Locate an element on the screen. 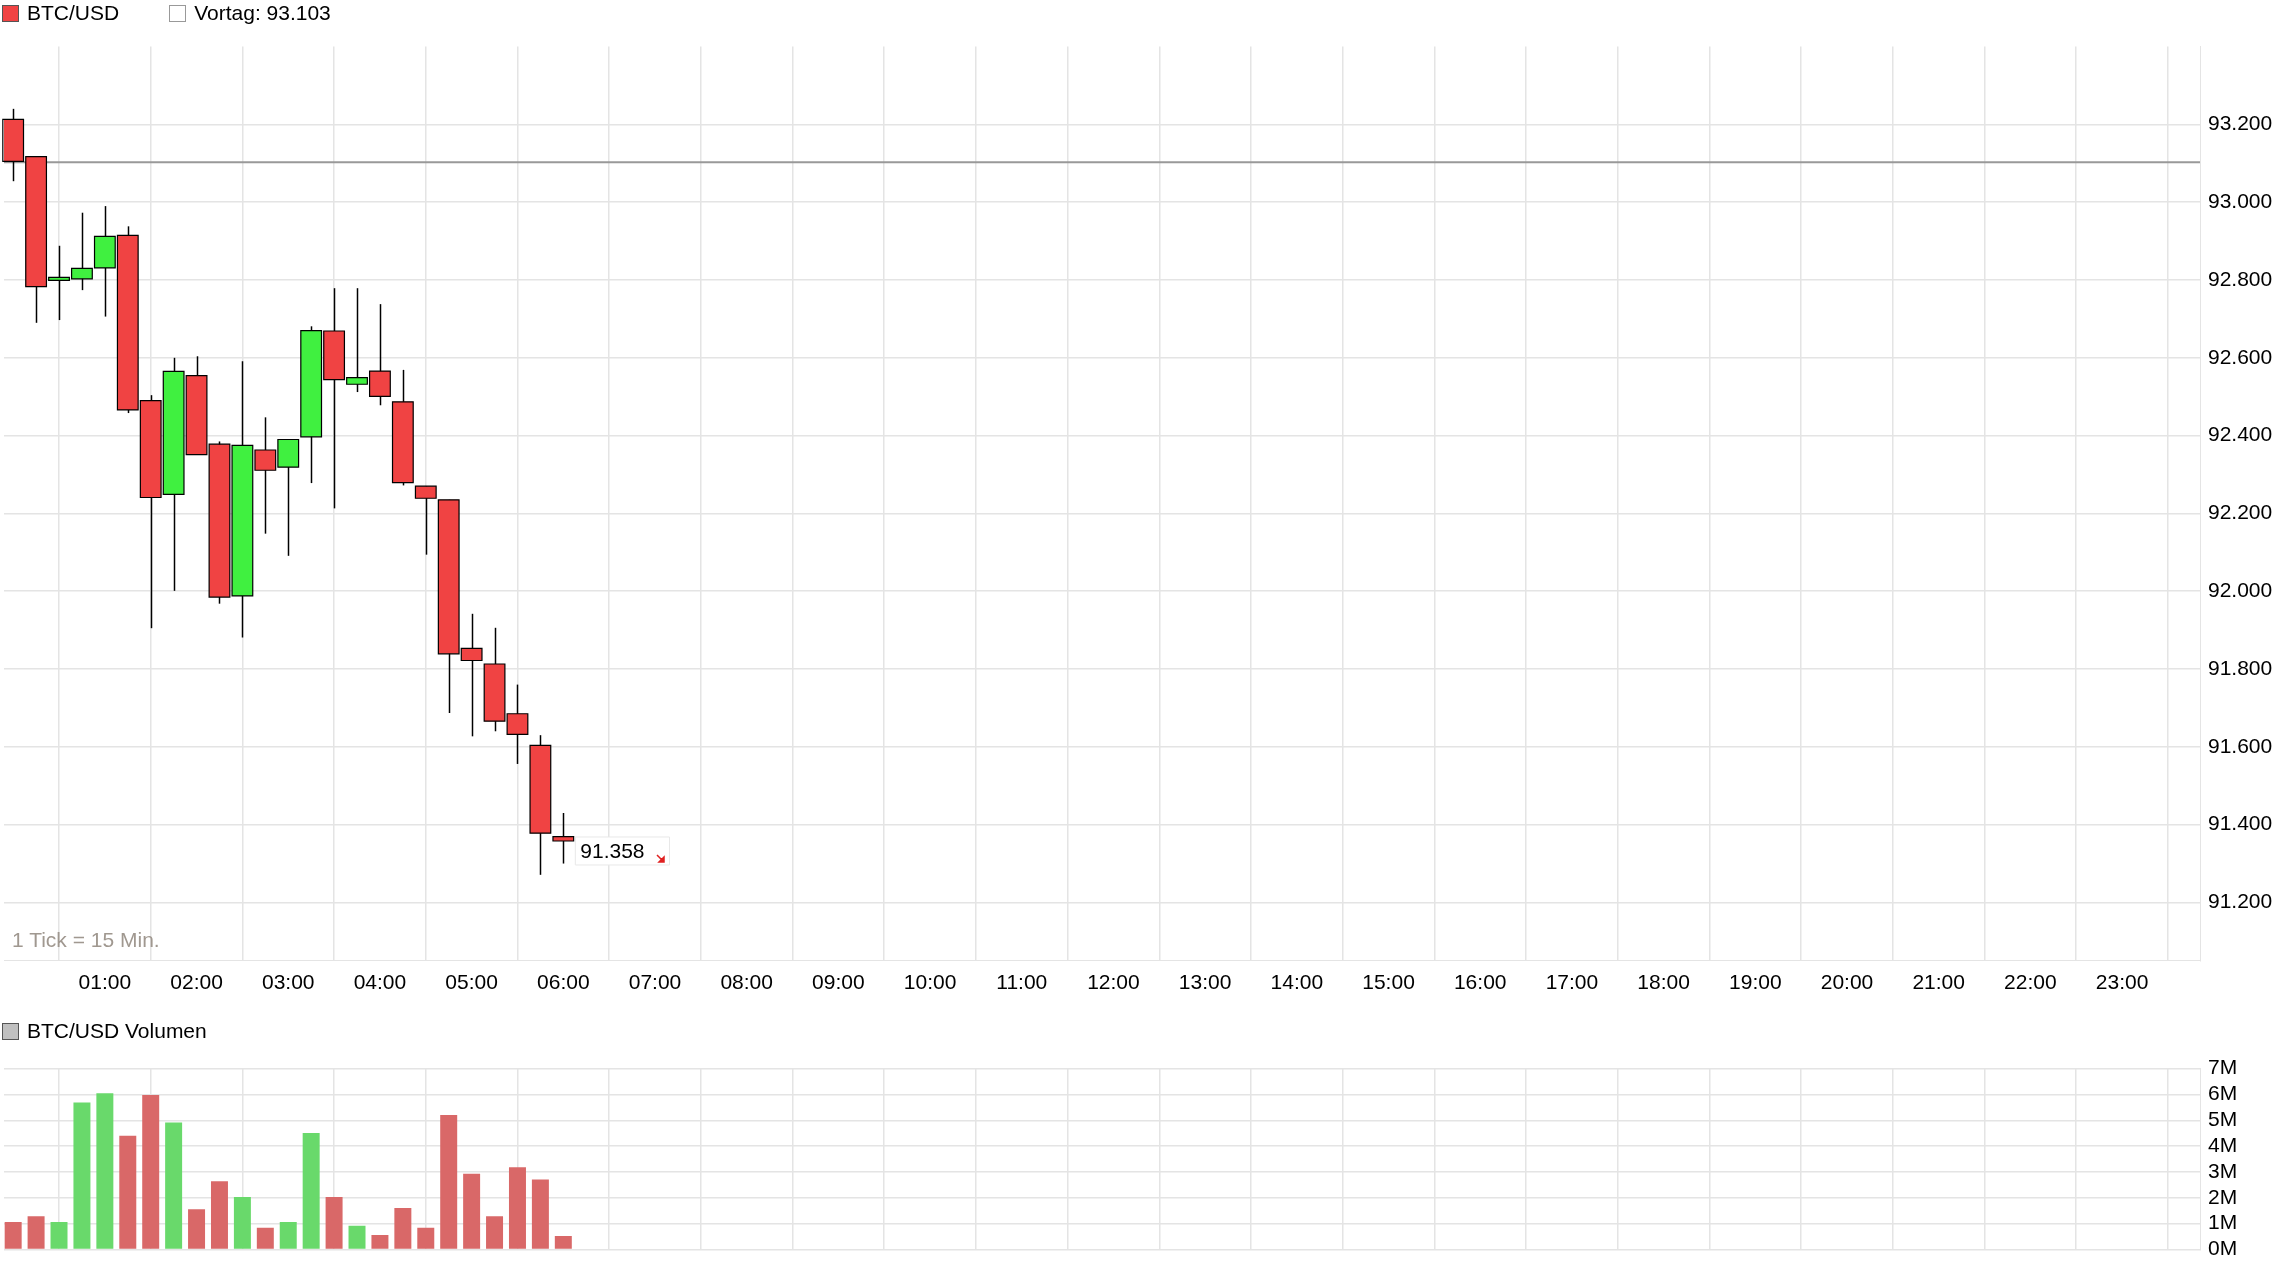 The height and width of the screenshot is (1272, 2291). y-tick-label: 92.600 is located at coordinates (2240, 356).